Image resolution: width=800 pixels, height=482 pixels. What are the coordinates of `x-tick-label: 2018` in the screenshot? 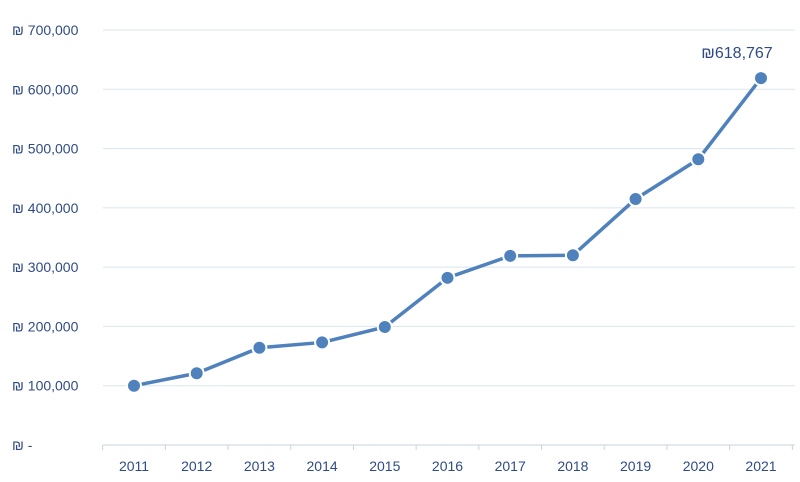 It's located at (572, 466).